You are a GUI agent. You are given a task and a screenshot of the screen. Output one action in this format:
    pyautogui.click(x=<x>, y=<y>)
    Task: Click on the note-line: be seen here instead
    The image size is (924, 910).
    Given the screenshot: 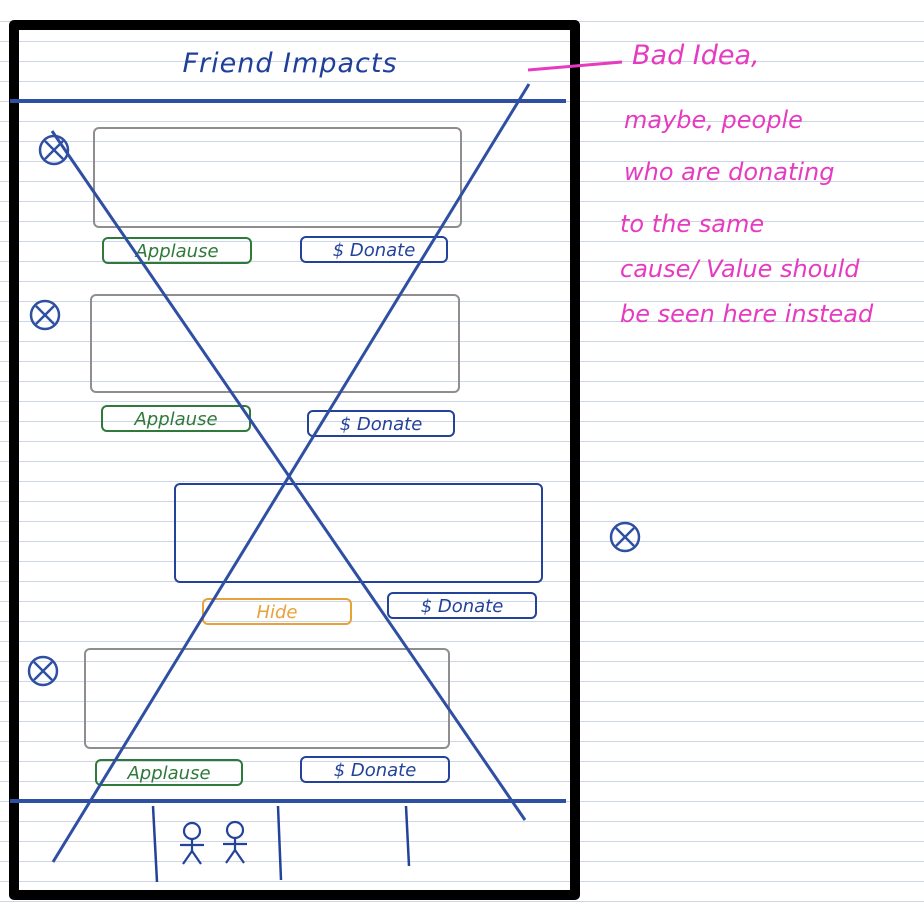 What is the action you would take?
    pyautogui.click(x=747, y=314)
    